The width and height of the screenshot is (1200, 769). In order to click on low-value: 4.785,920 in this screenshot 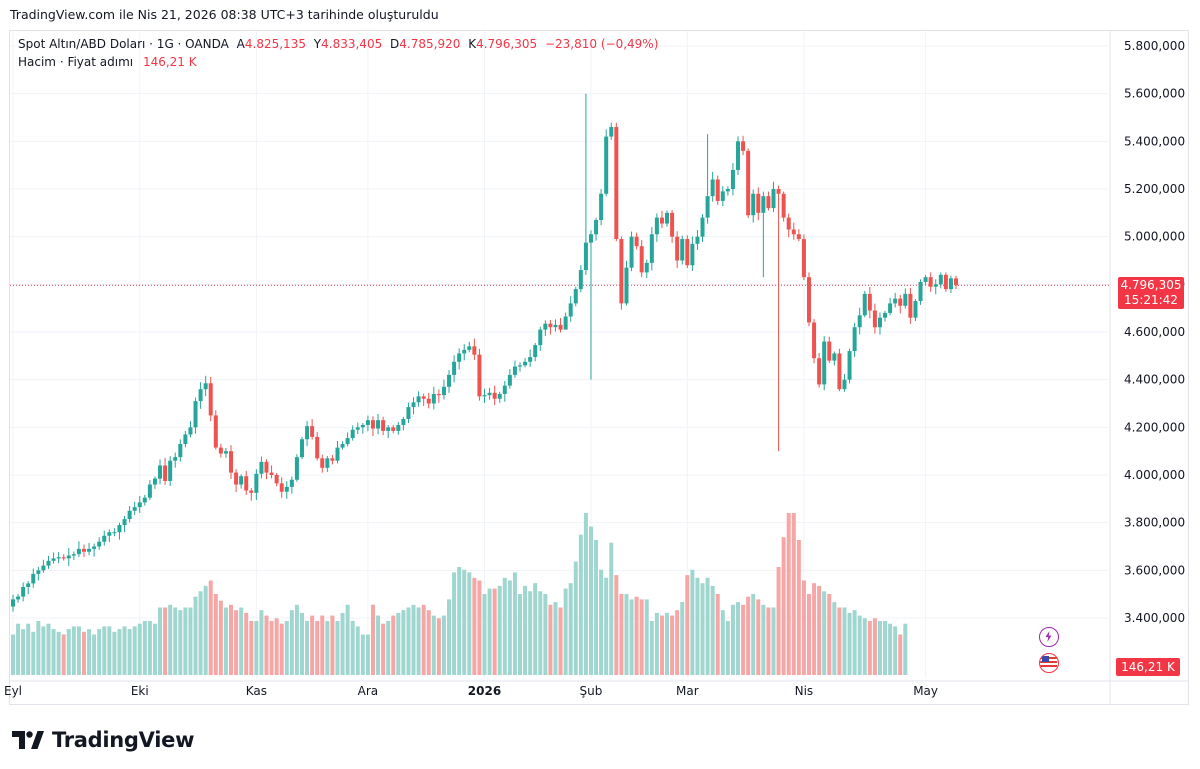, I will do `click(430, 44)`.